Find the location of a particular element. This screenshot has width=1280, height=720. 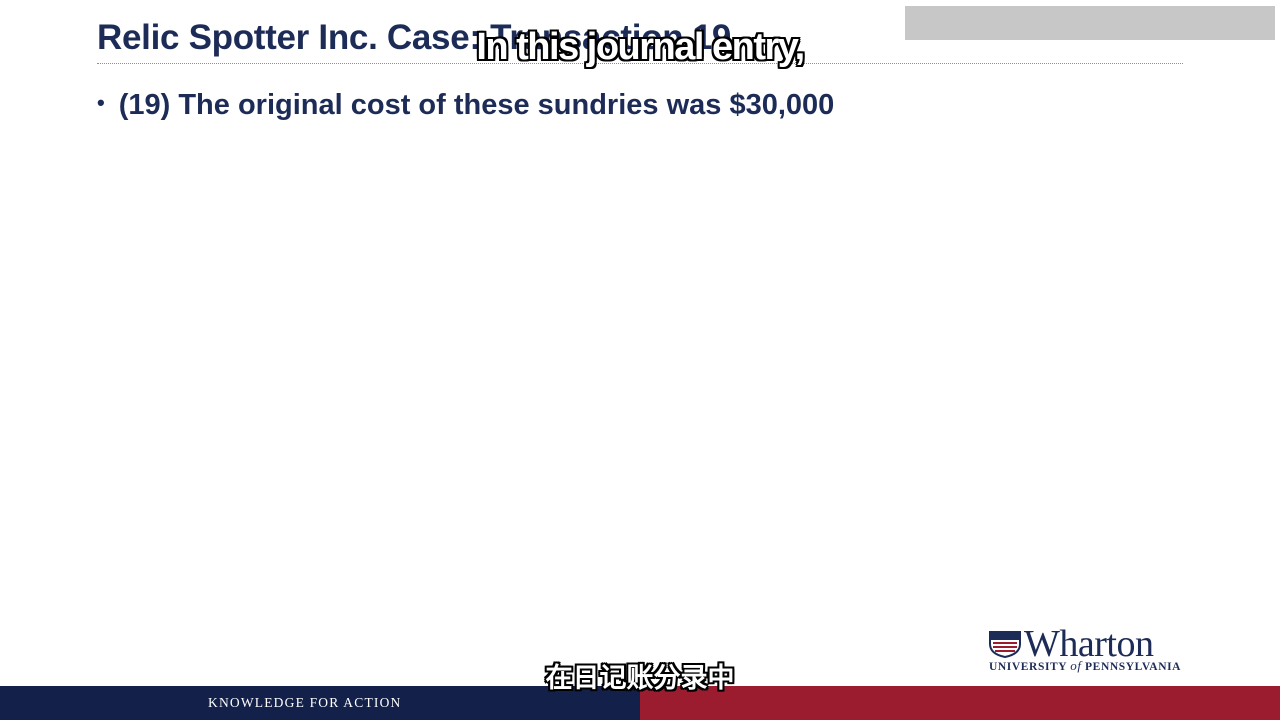

logo-wordmark: Wharton is located at coordinates (1089, 644).